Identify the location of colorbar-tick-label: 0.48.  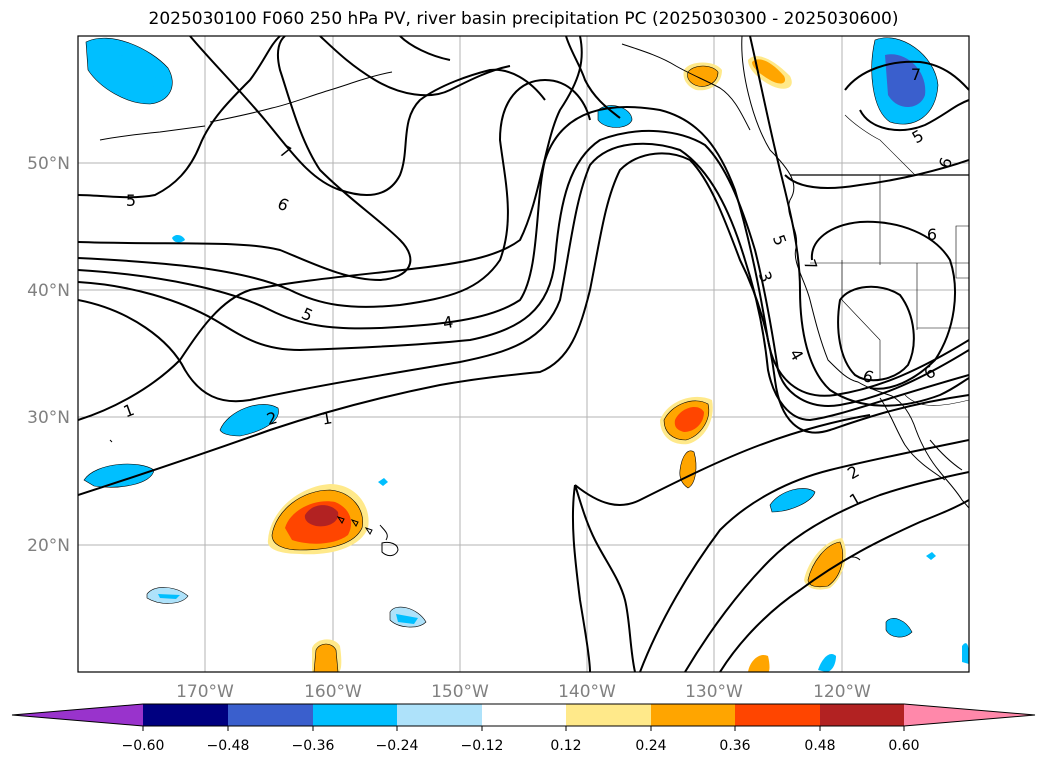
(819, 746).